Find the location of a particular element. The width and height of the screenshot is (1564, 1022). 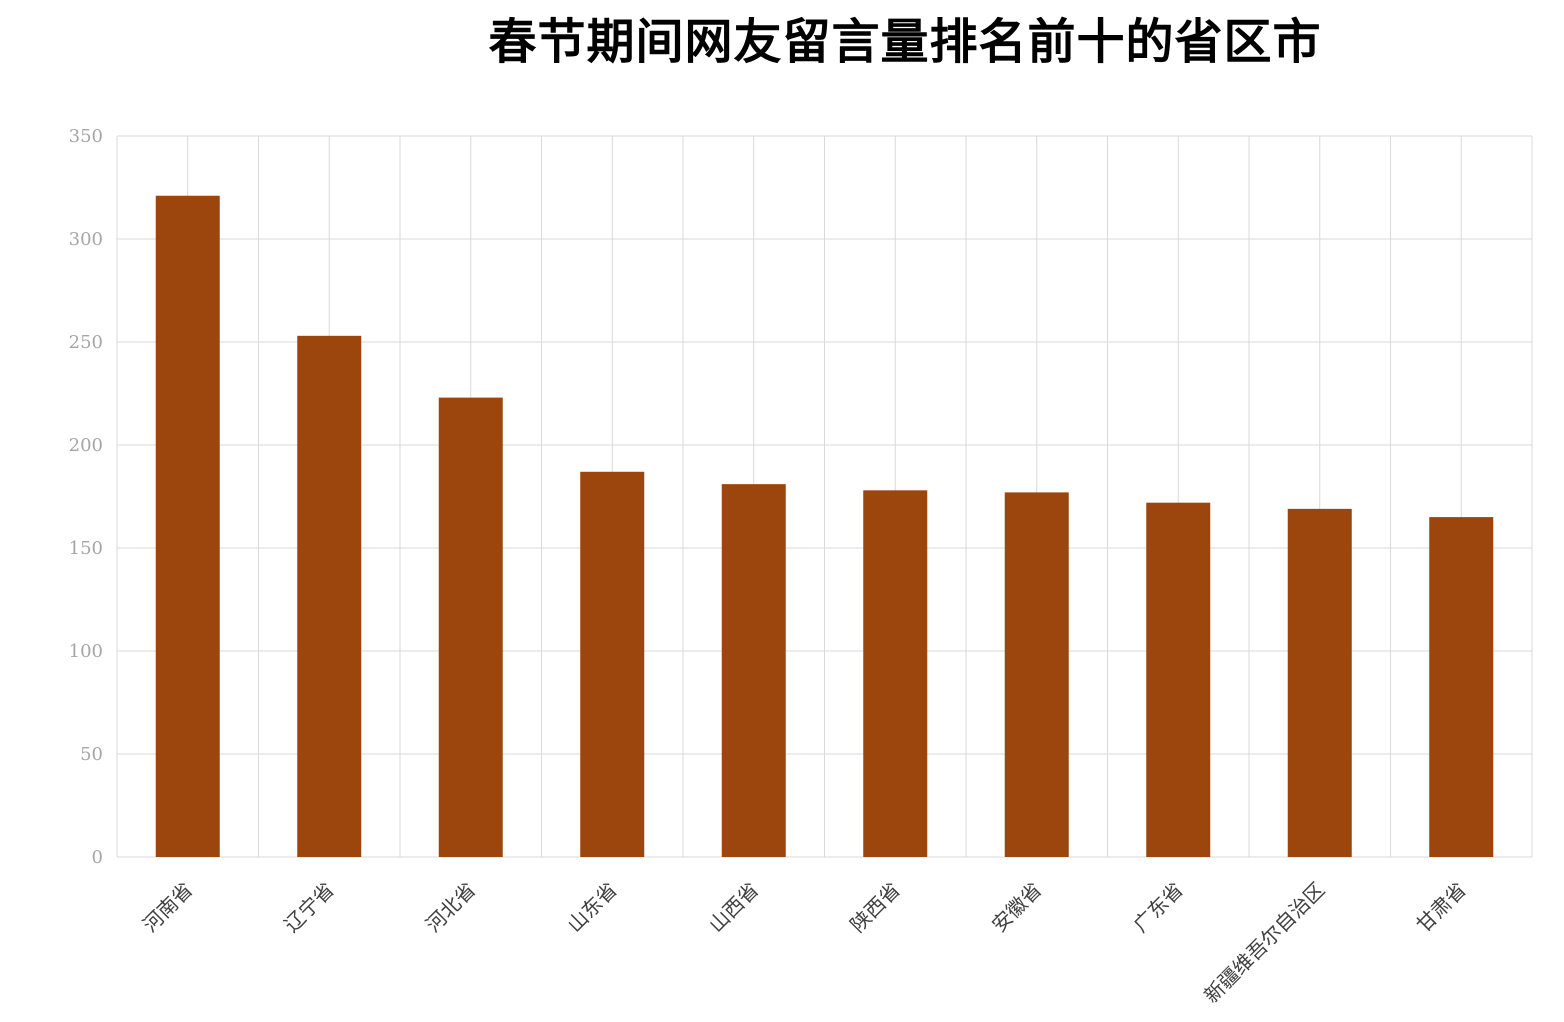

x-category-label: 陕西省 is located at coordinates (874, 907).